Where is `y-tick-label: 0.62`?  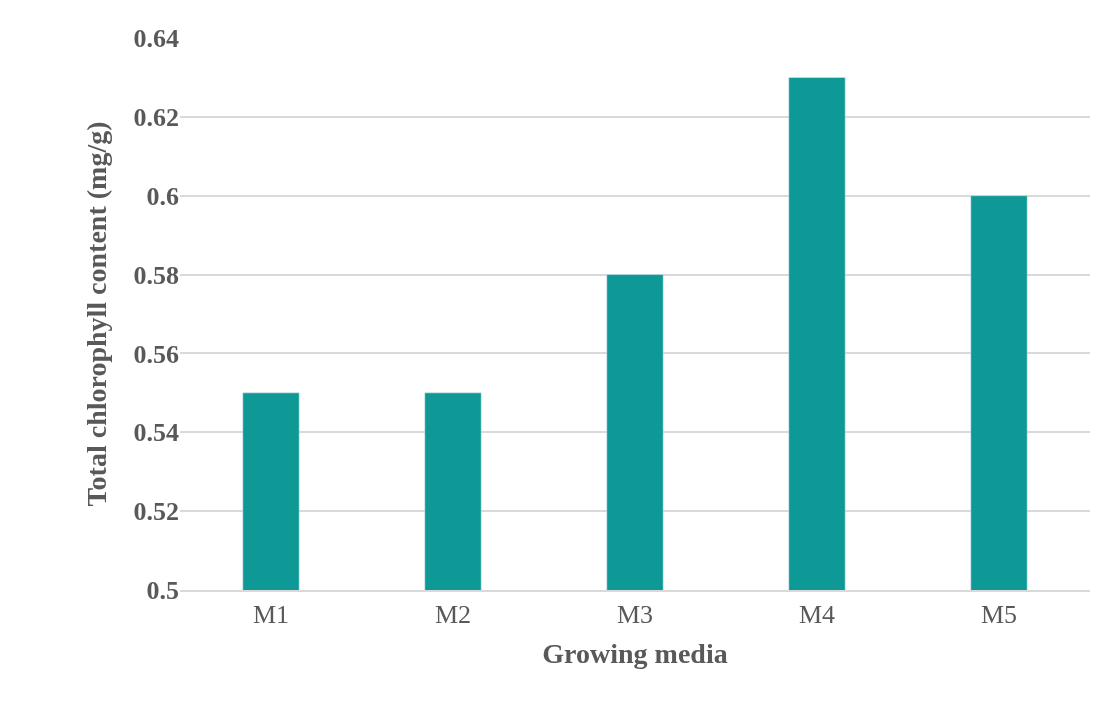 y-tick-label: 0.62 is located at coordinates (156, 117).